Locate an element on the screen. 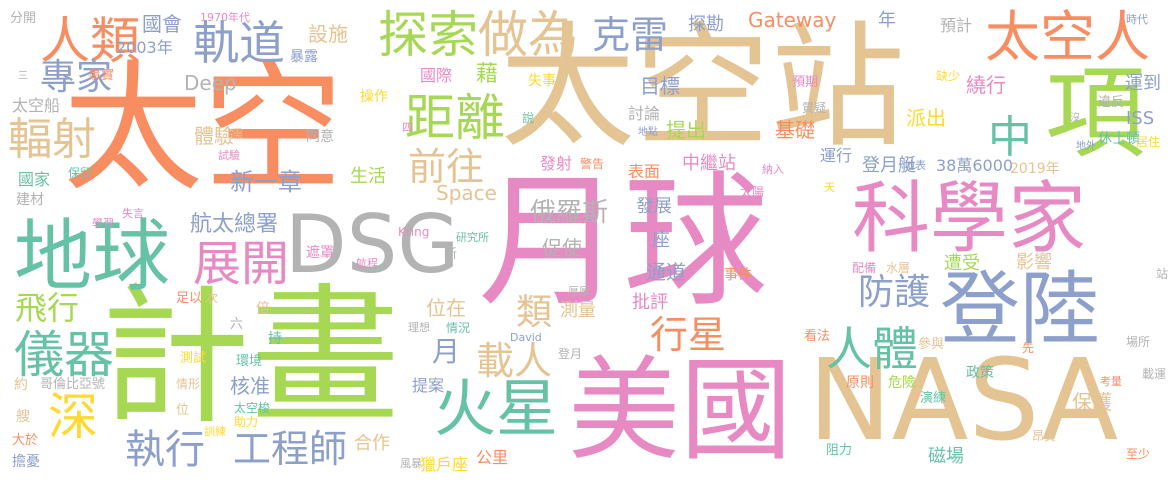 Image resolution: width=1175 pixels, height=482 pixels. word-kelei: 克雷 is located at coordinates (630, 35).